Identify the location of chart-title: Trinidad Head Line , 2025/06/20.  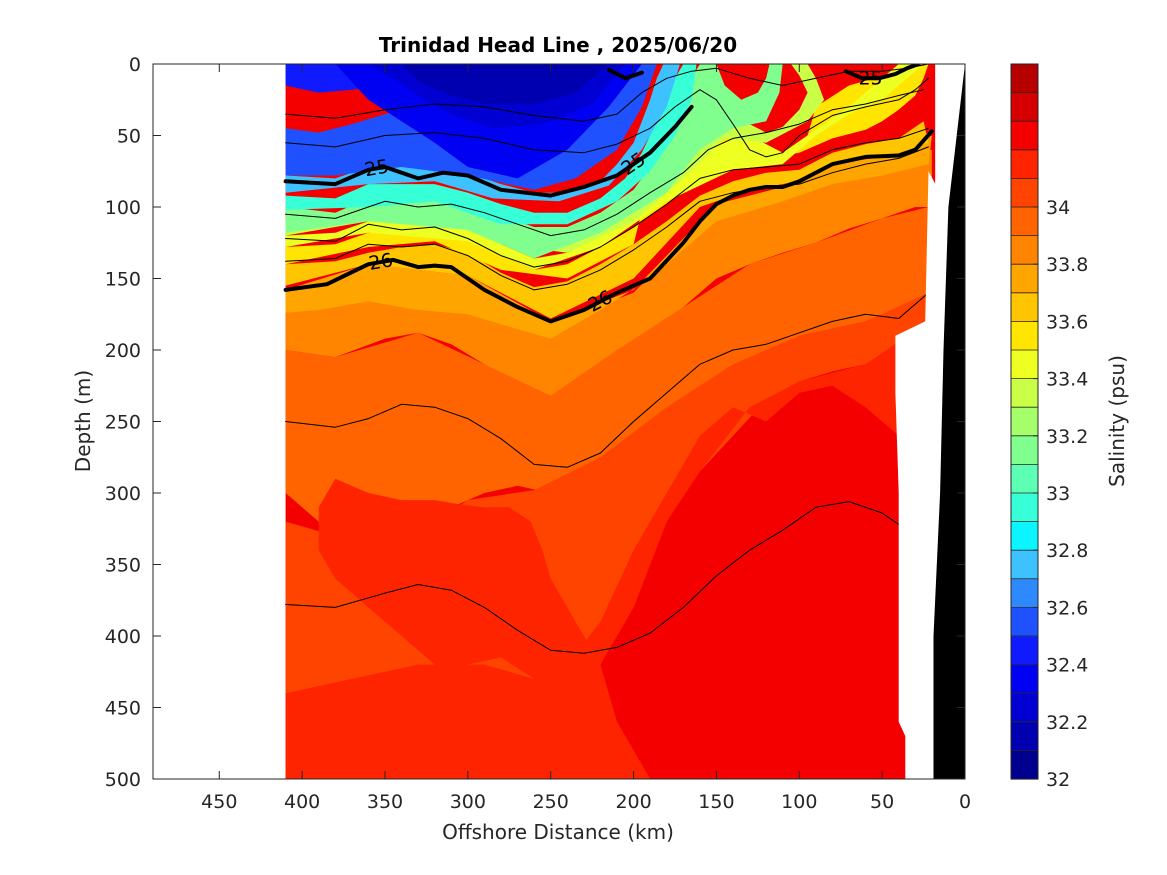
(558, 45).